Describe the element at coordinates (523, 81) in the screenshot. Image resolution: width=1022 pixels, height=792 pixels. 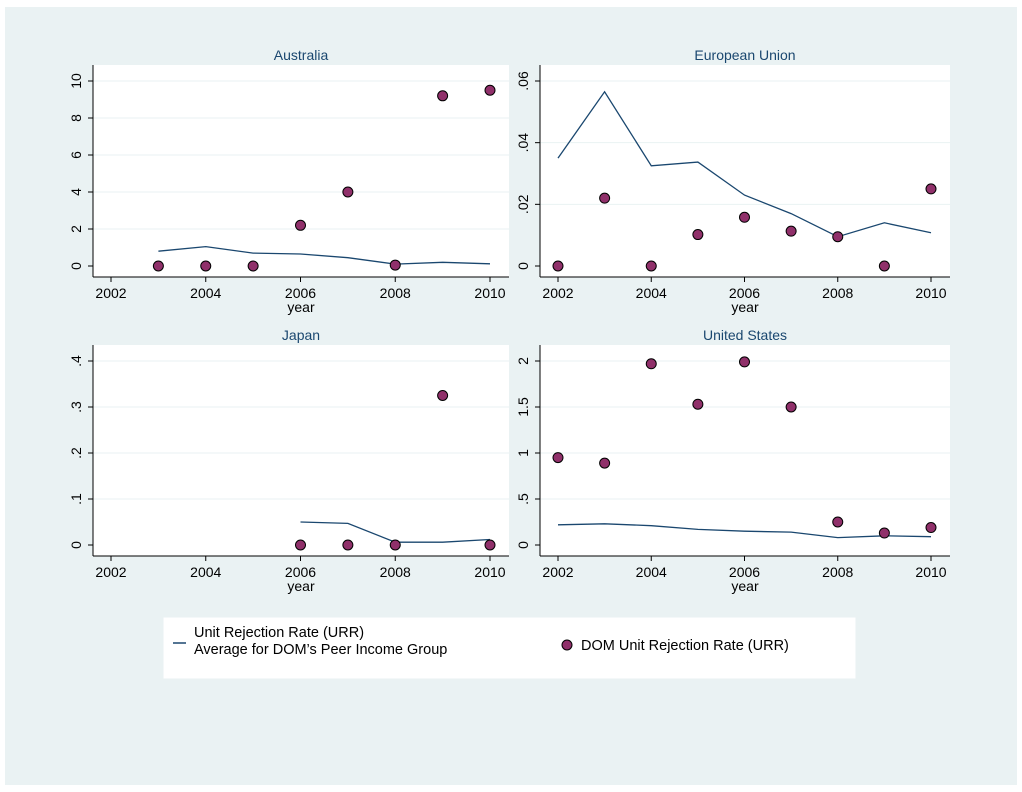
I see `y-tick-label: .06` at that location.